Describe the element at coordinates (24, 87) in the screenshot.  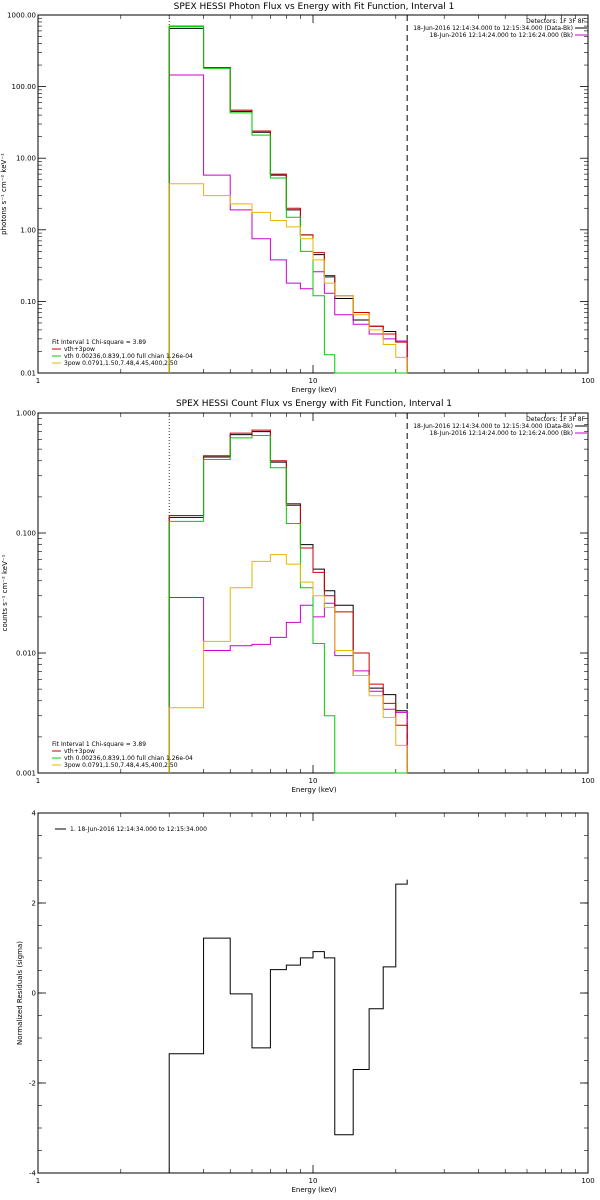
I see `y-tick-label: 100.00` at that location.